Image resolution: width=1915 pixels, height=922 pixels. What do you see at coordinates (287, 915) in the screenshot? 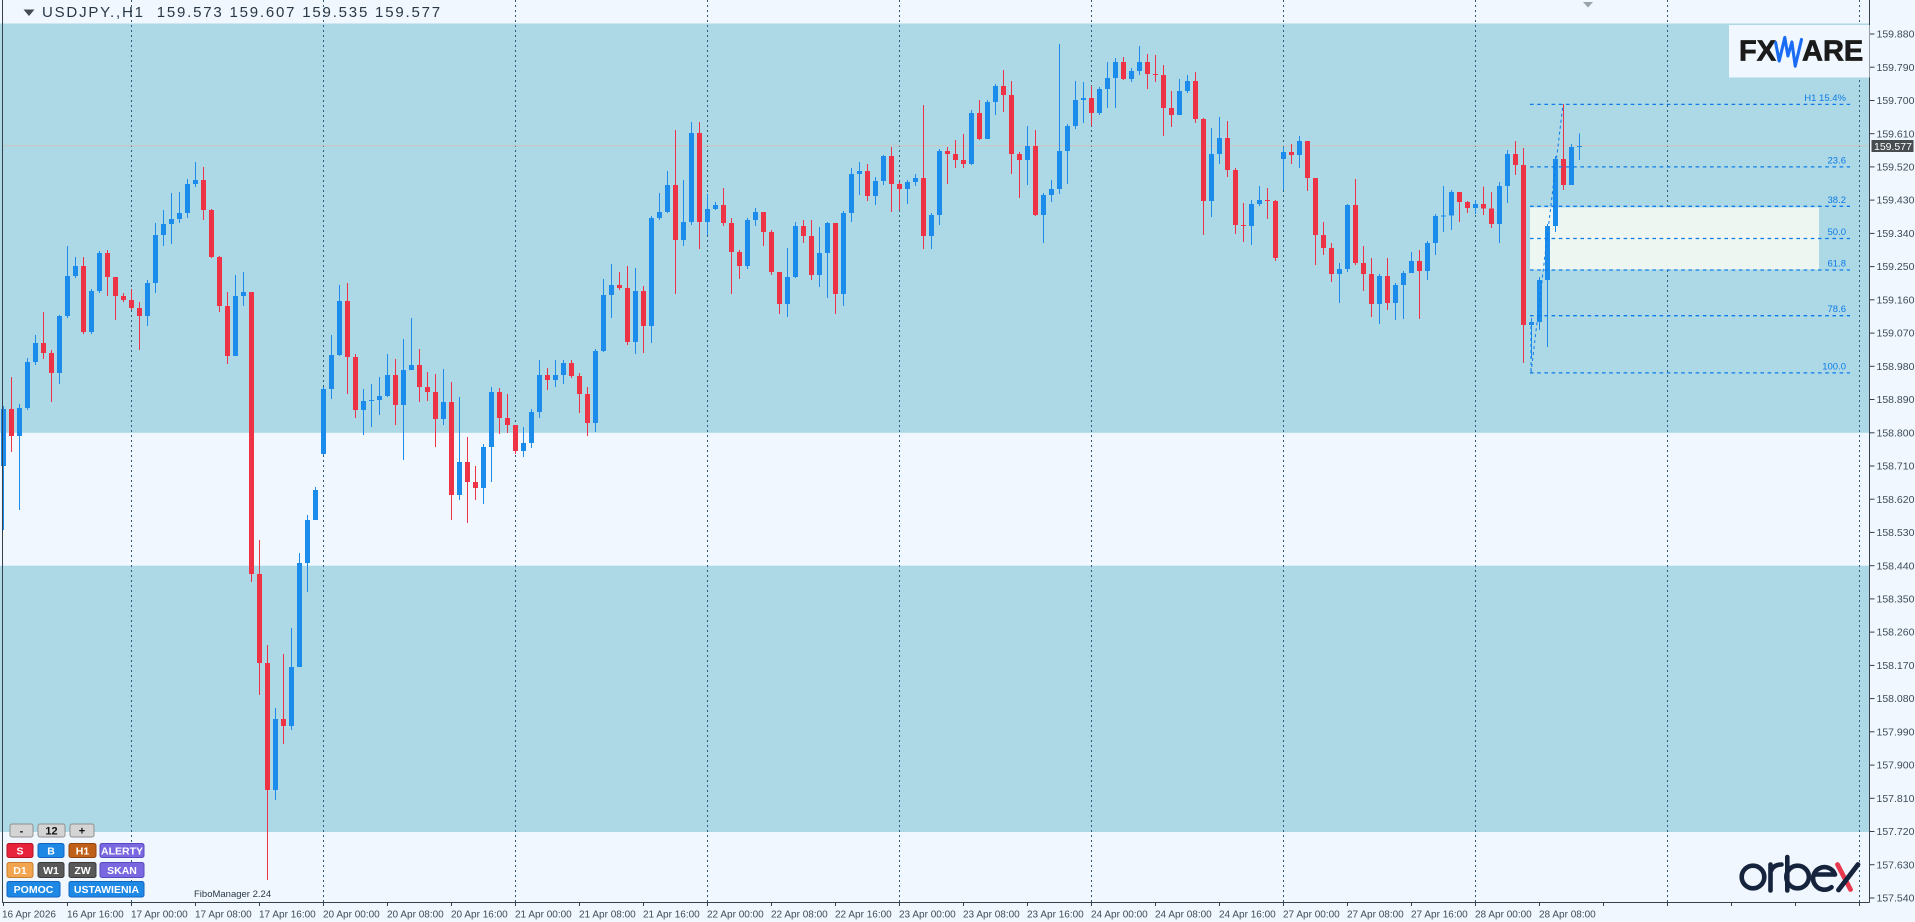
I see `svg-text: 17 Apr 16:00` at bounding box center [287, 915].